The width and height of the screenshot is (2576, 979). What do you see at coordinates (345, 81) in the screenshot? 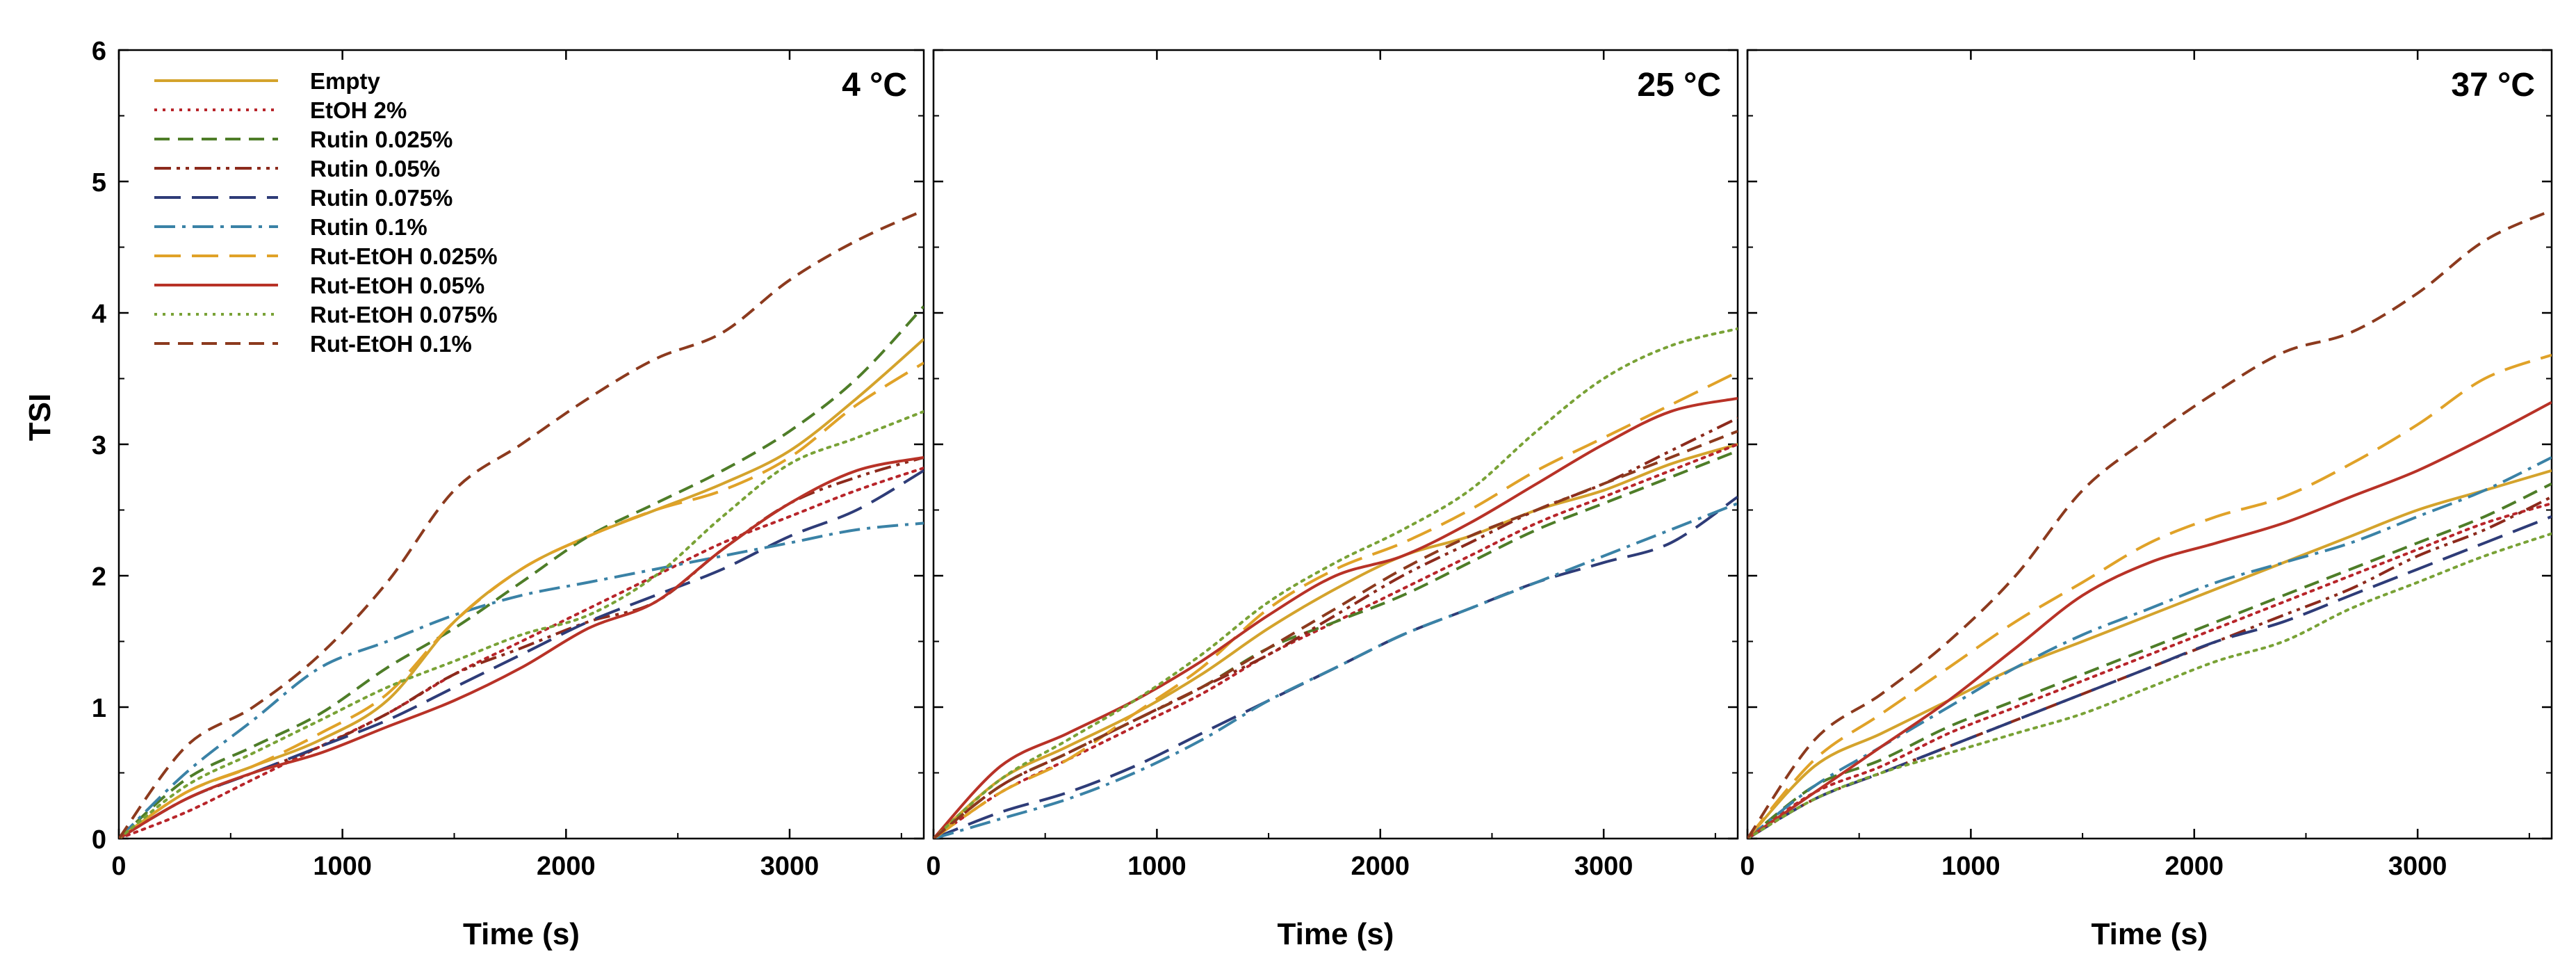
I see `legend-label: Empty` at bounding box center [345, 81].